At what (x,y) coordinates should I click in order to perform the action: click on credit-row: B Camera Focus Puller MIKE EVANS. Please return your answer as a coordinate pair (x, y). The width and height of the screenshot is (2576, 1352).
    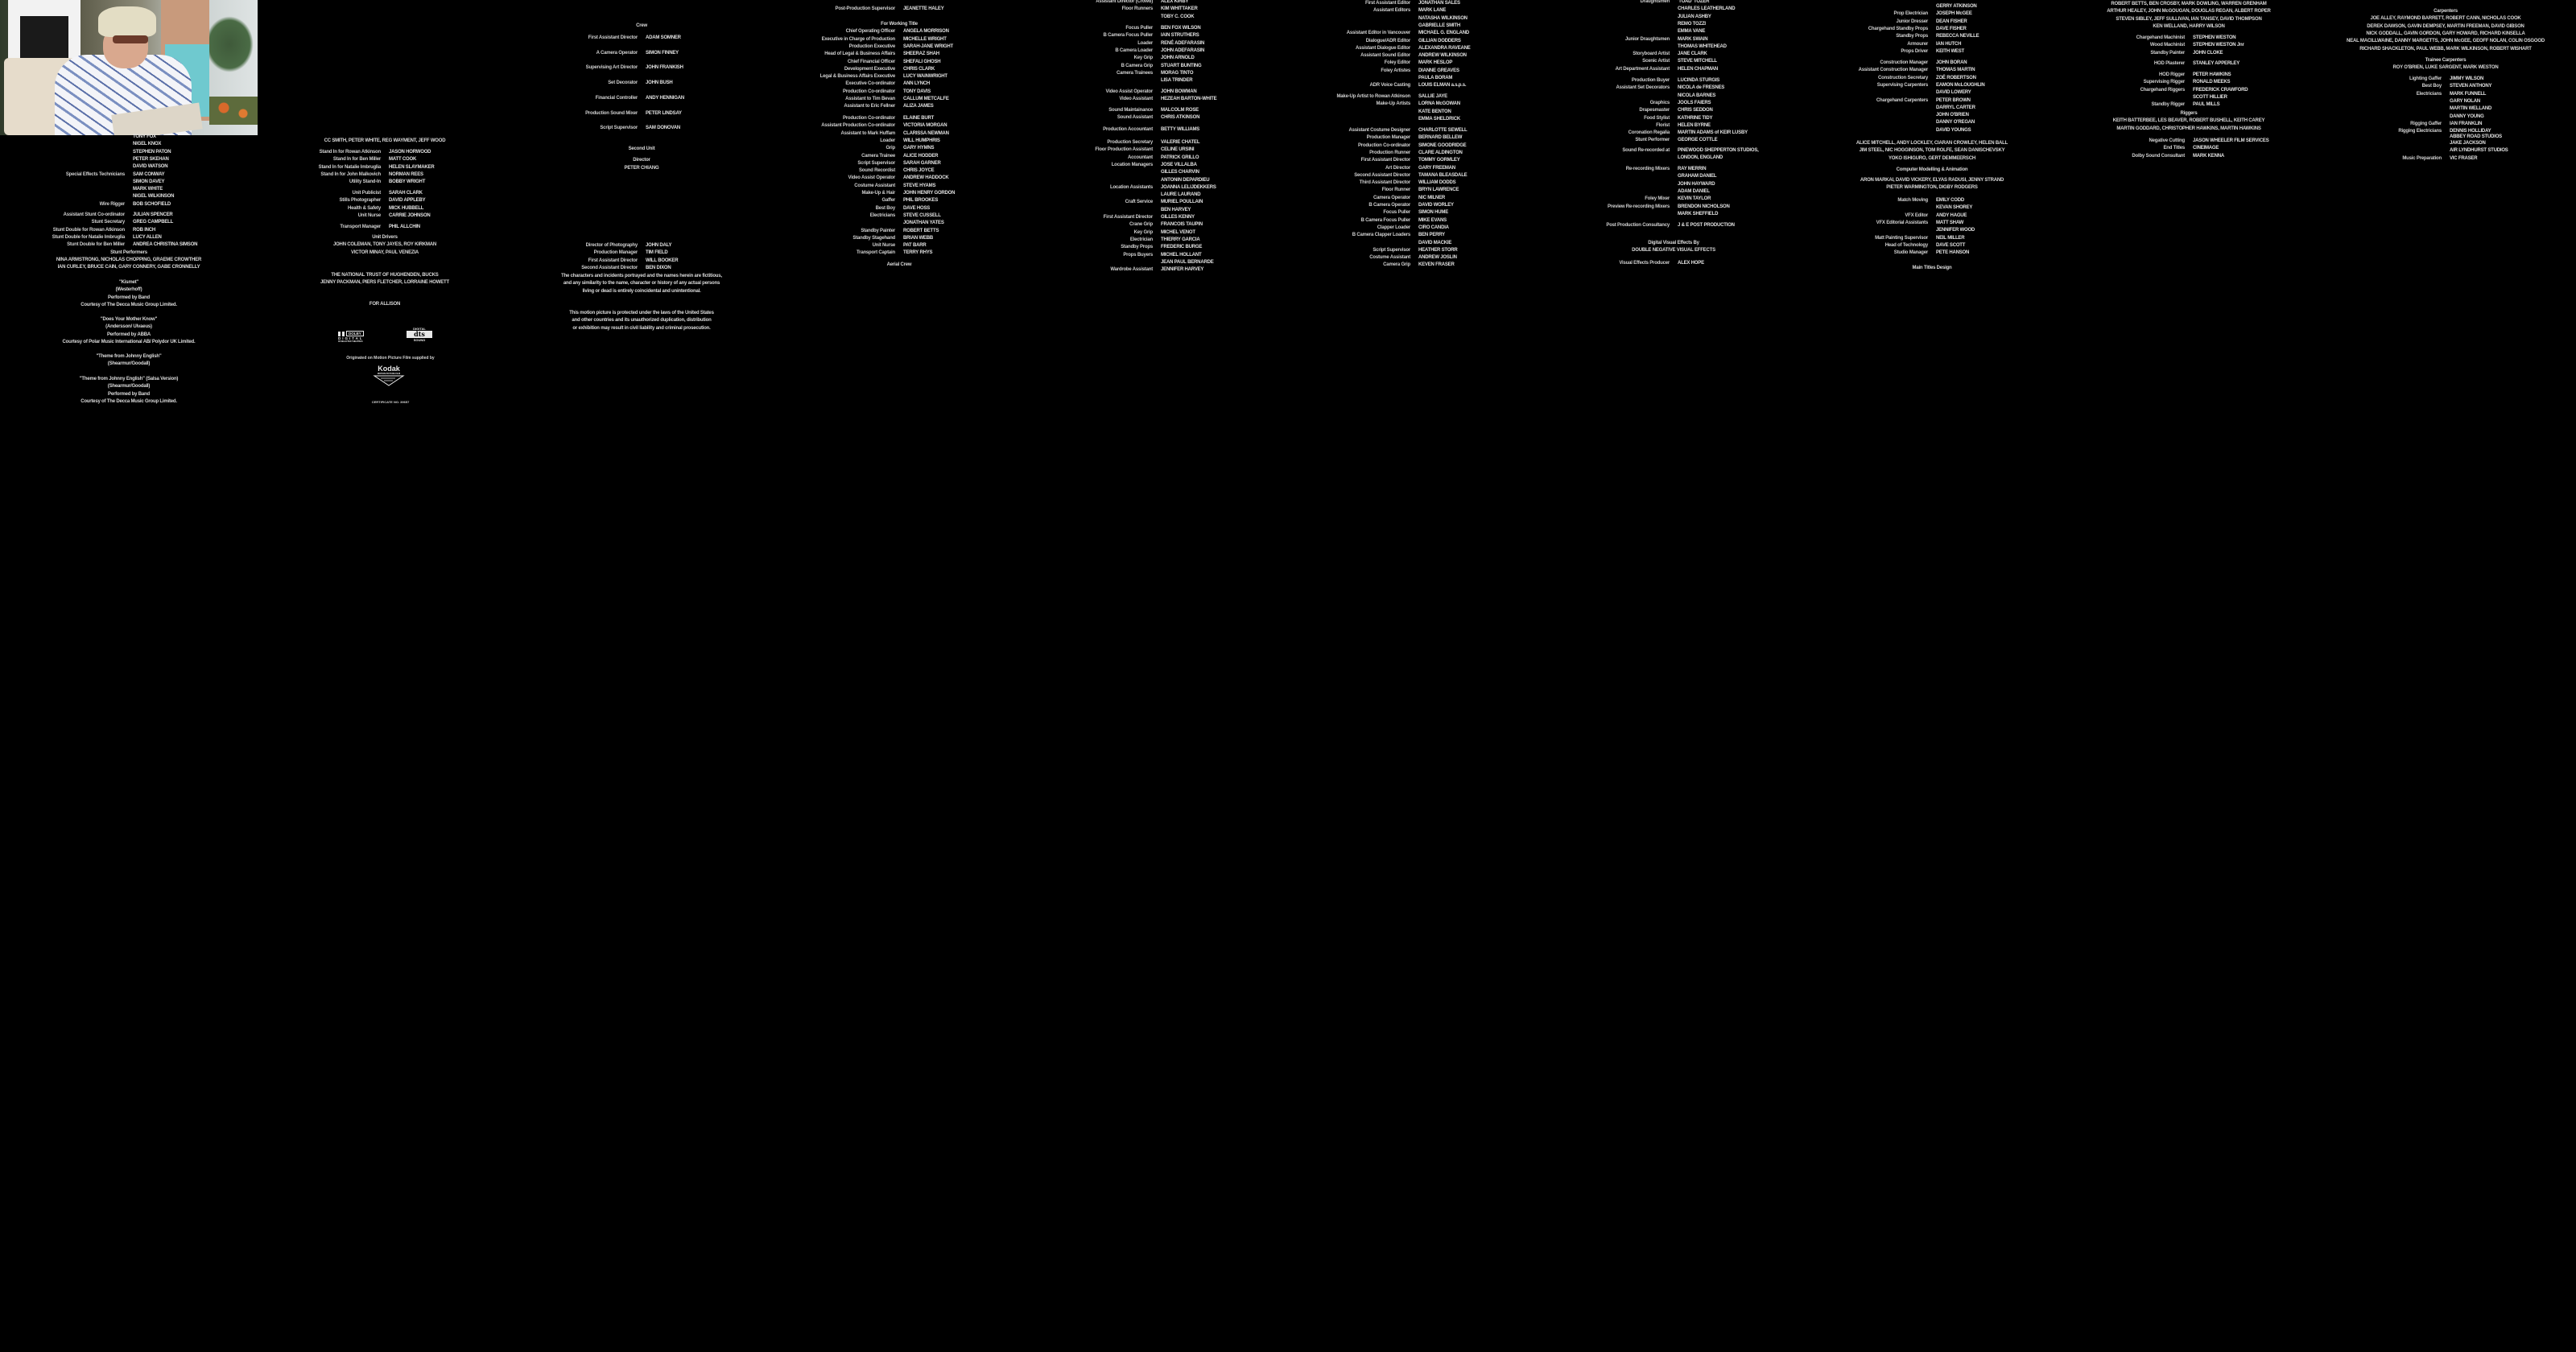
    Looking at the image, I should click on (1414, 220).